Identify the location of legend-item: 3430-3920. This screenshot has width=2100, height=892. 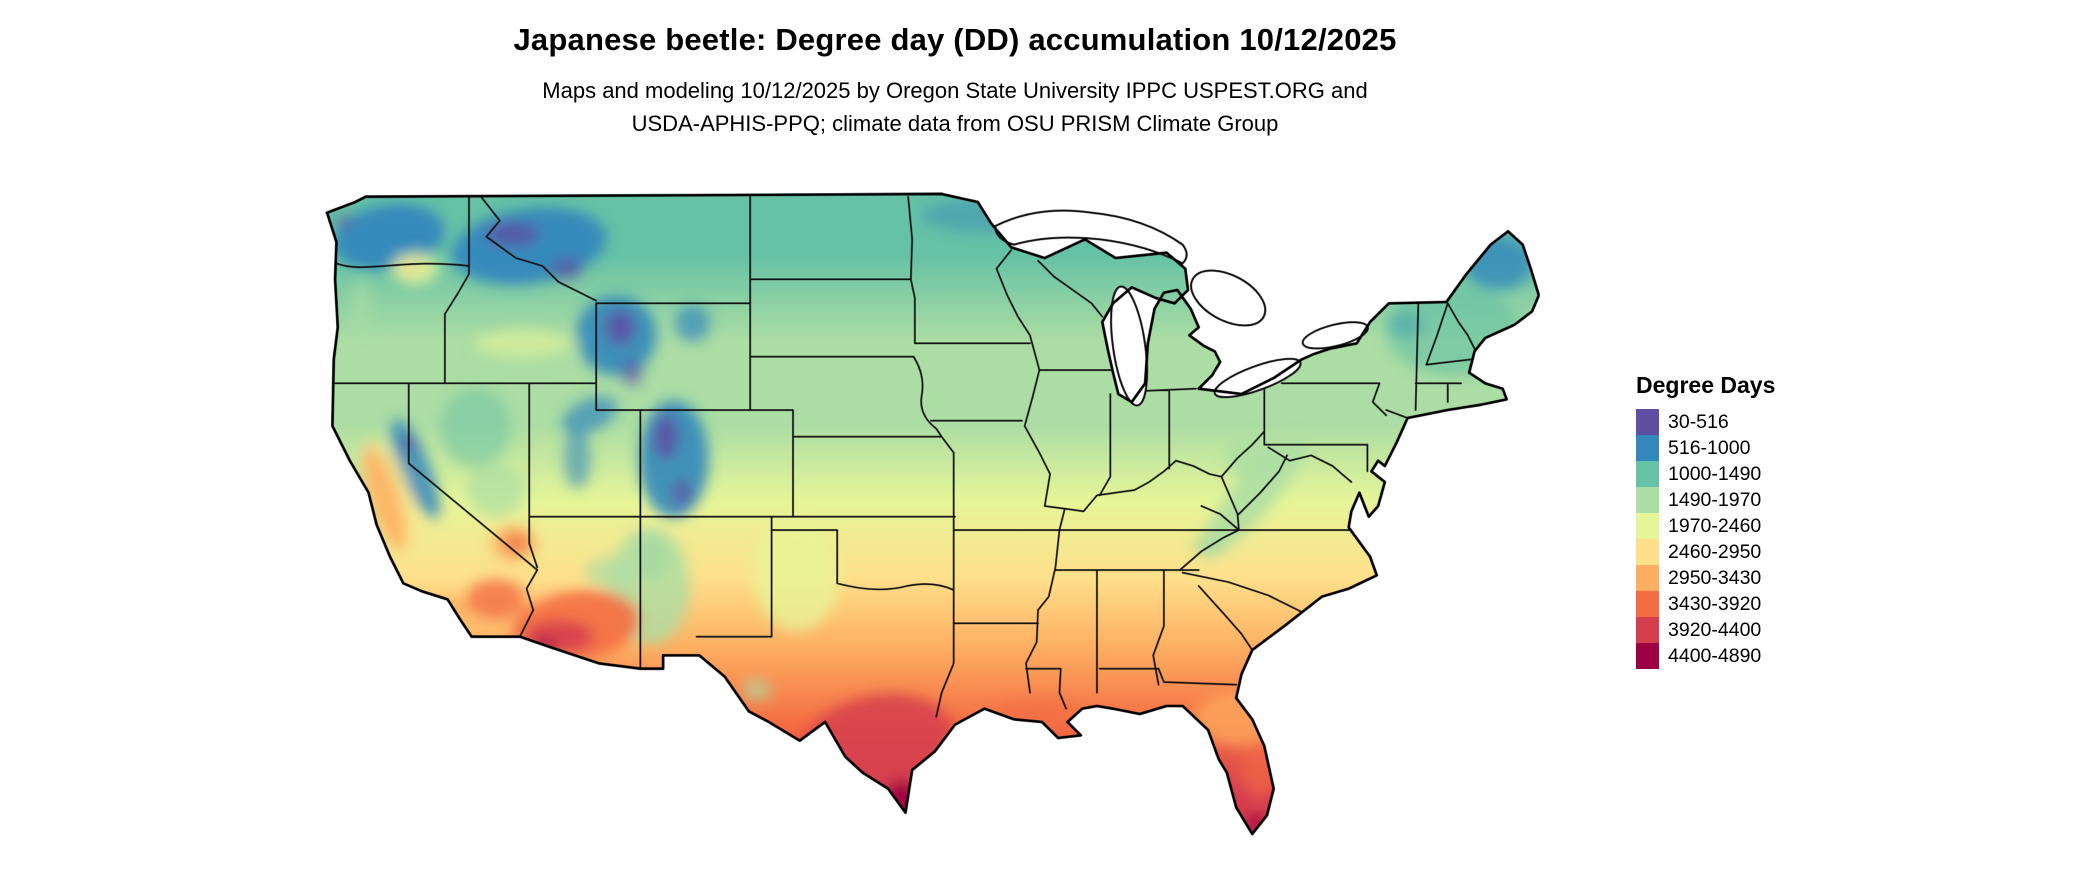
(1705, 604).